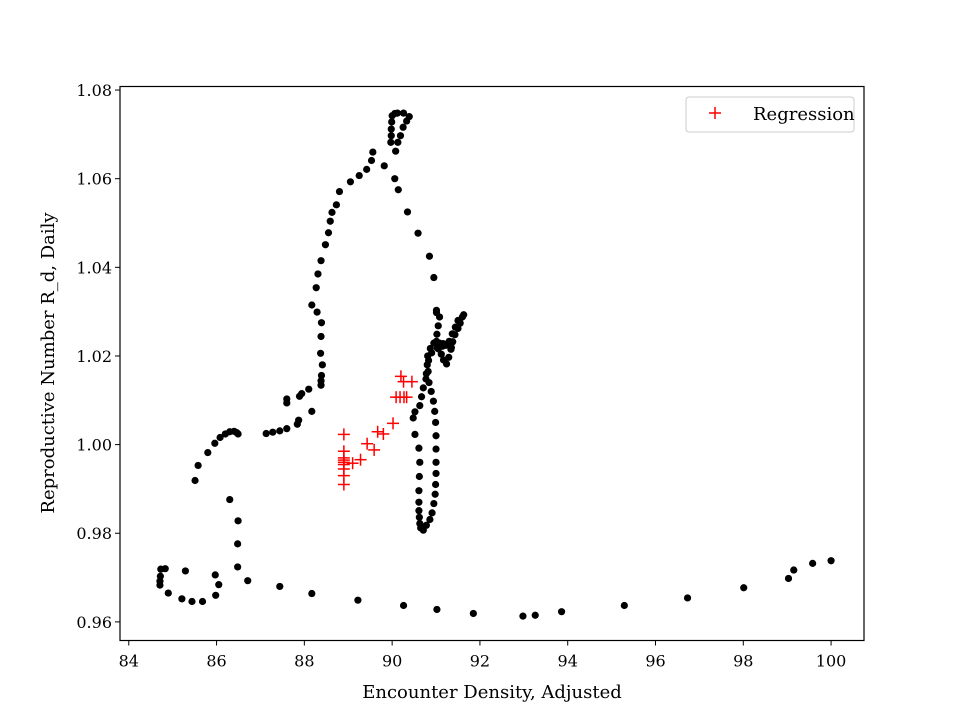  I want to click on x-tick-label: 90, so click(392, 661).